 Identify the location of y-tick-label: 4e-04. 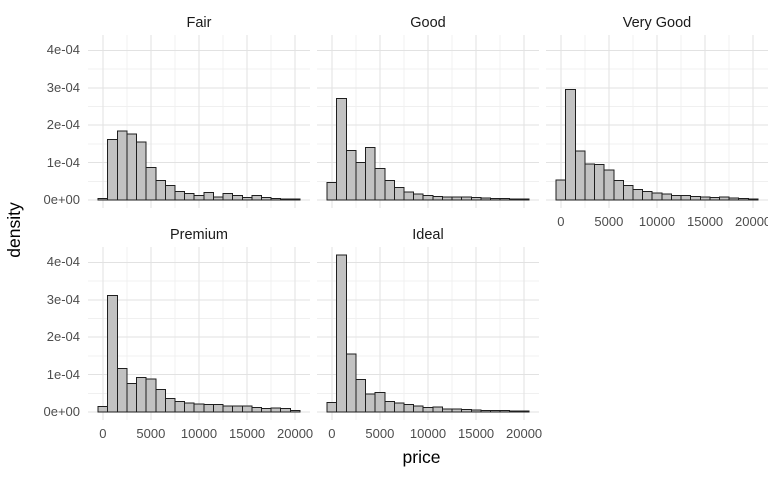
(63, 262).